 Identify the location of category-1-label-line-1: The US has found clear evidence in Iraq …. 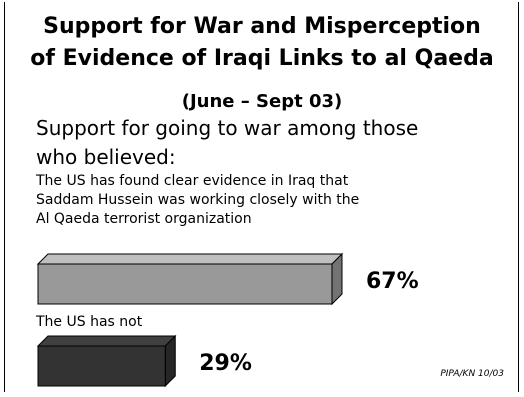
(192, 181).